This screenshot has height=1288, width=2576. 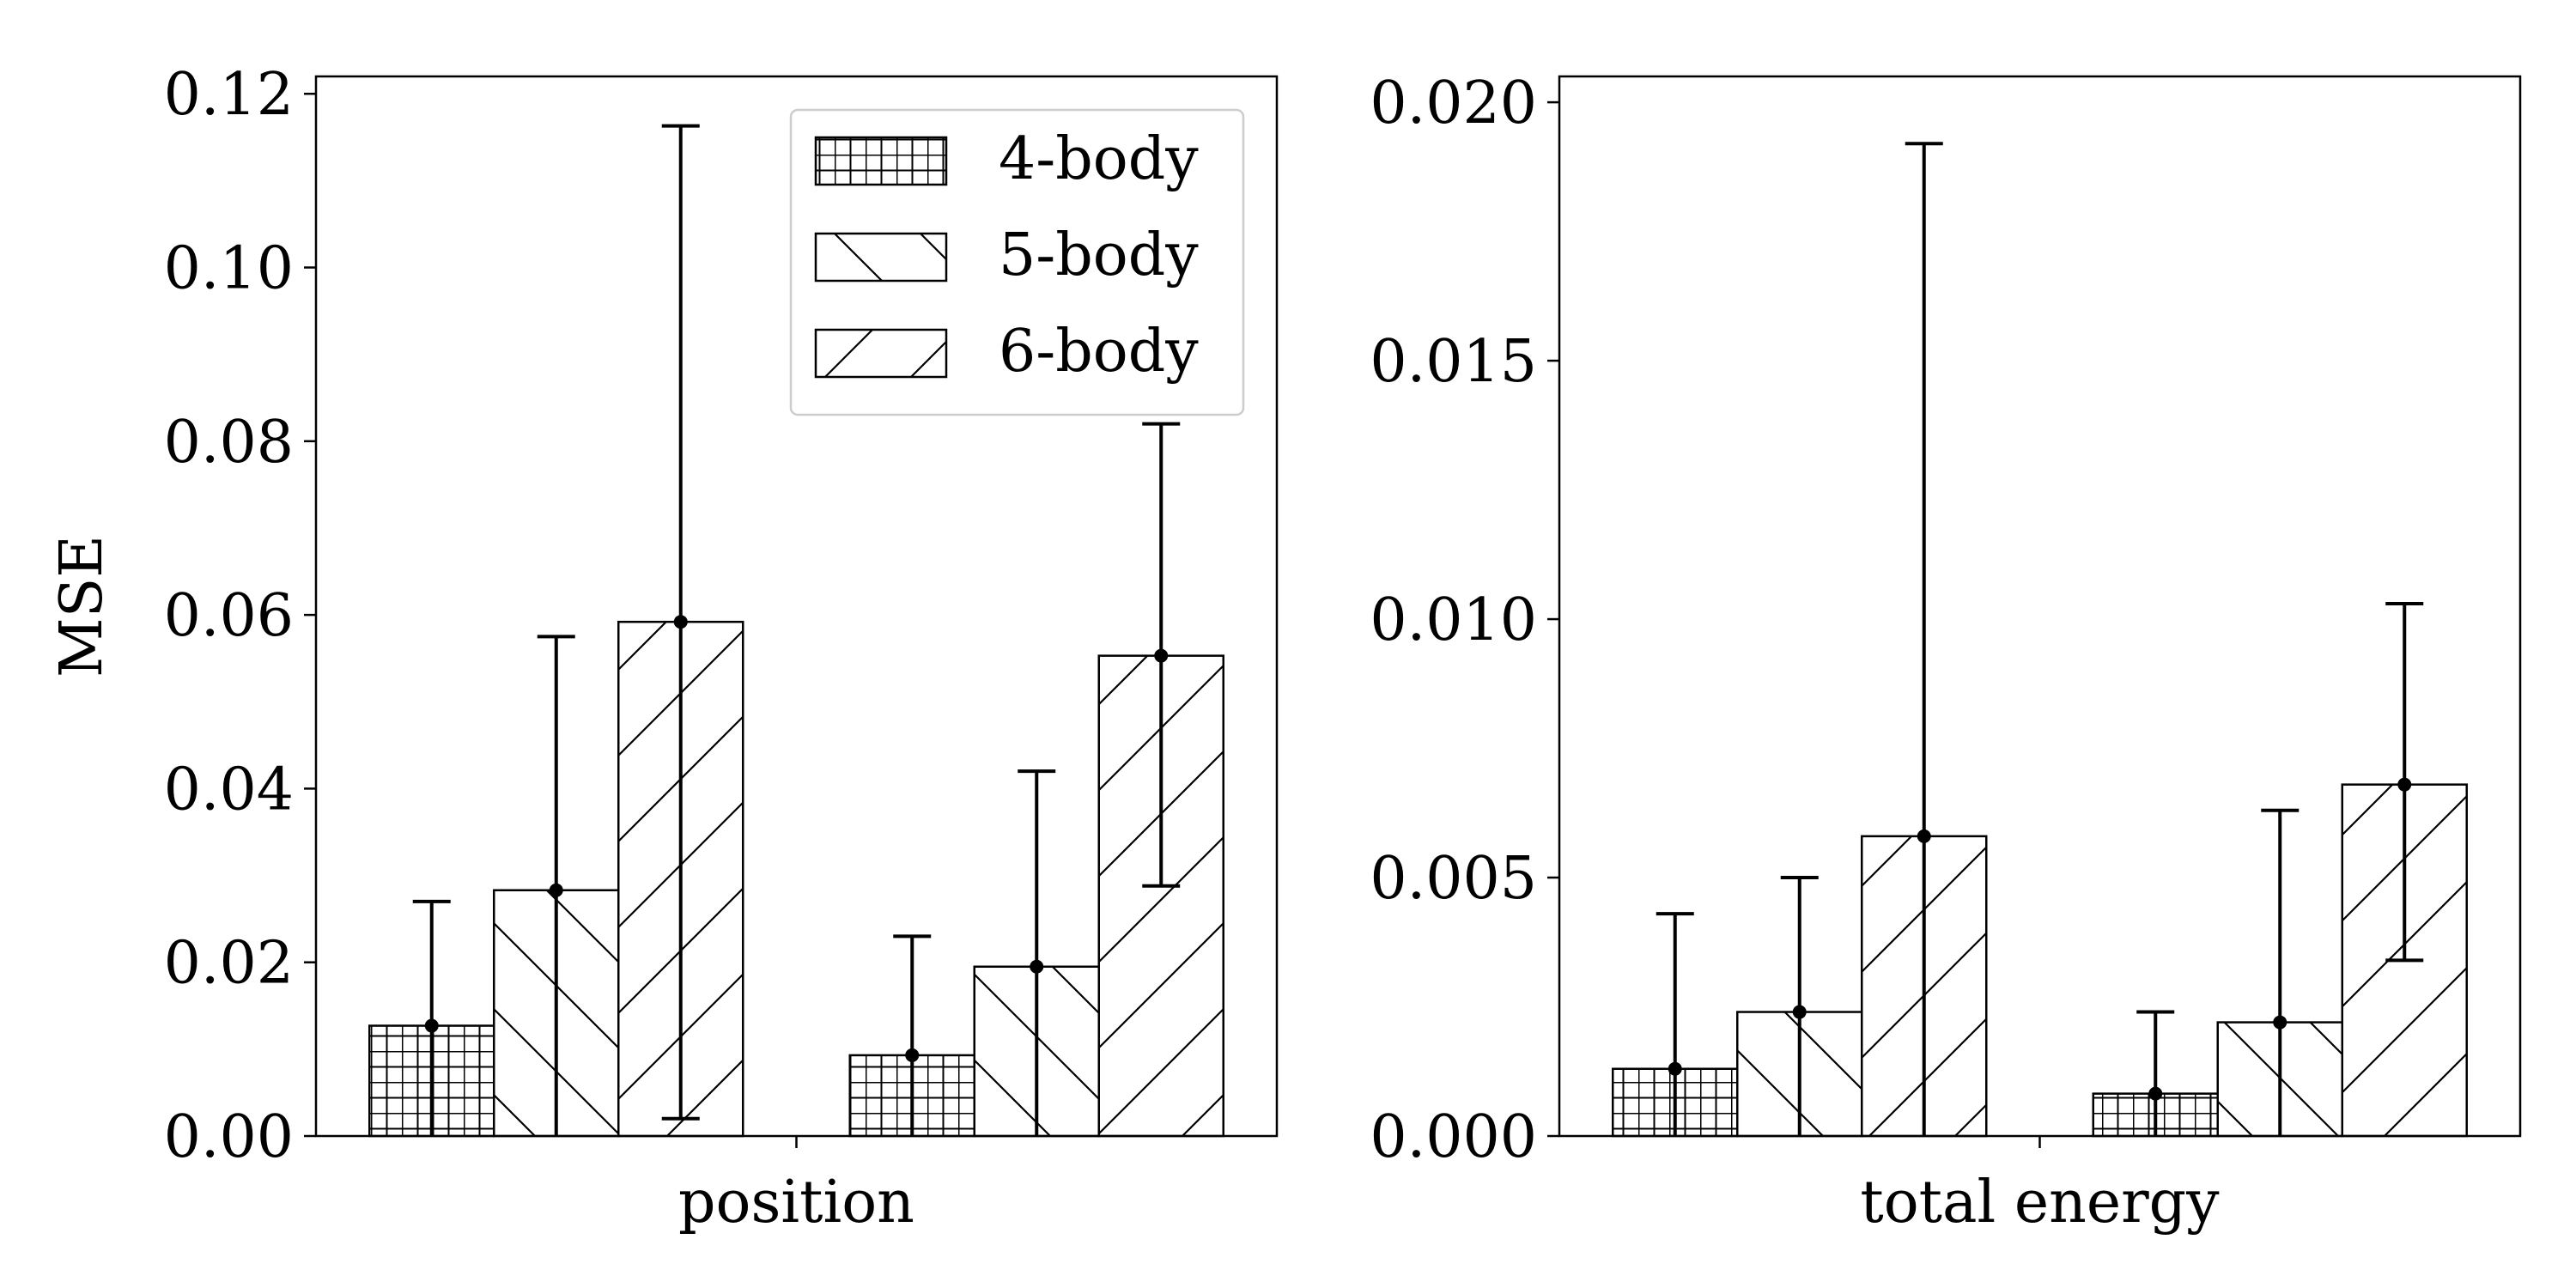 What do you see at coordinates (229, 443) in the screenshot?
I see `y-tick-label: 0.08` at bounding box center [229, 443].